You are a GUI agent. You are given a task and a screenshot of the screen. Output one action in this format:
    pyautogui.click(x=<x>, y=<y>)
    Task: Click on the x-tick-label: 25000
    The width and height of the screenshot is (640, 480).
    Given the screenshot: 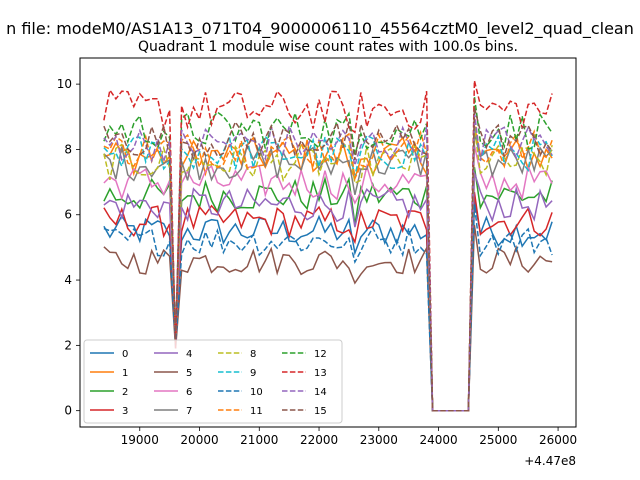 What is the action you would take?
    pyautogui.click(x=498, y=440)
    